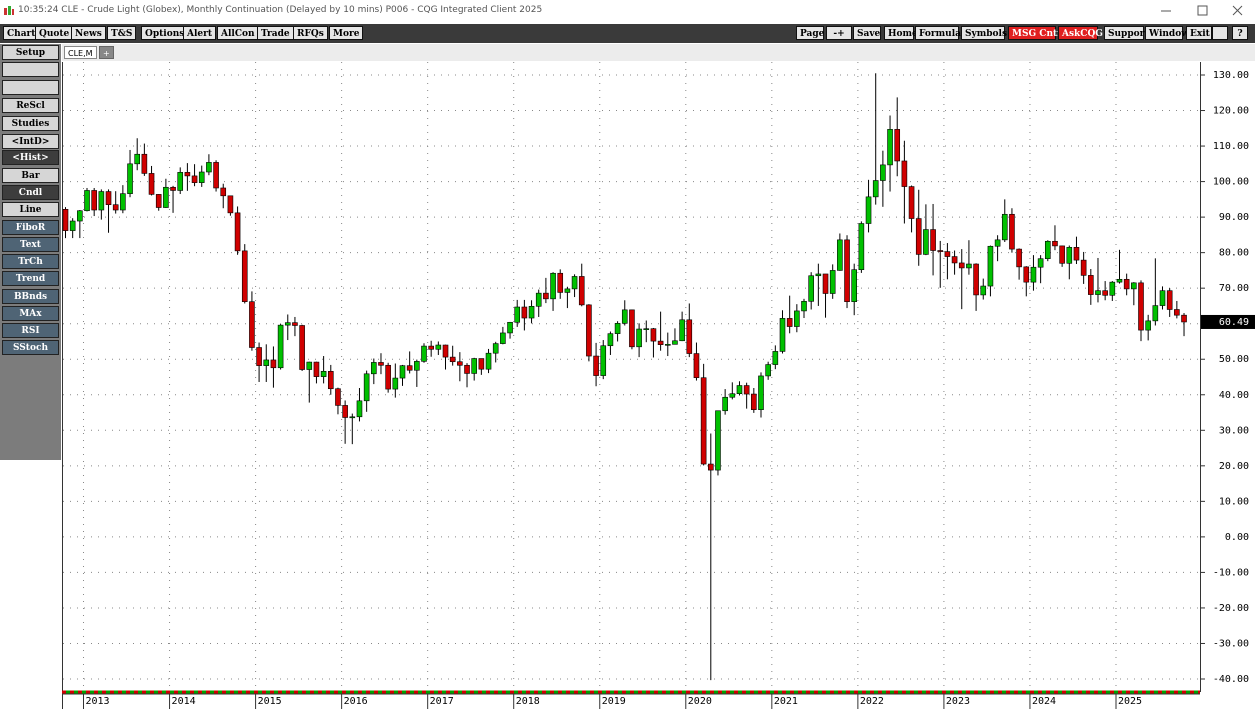 The width and height of the screenshot is (1255, 709). Describe the element at coordinates (30, 141) in the screenshot. I see `sidebar-button: <IntD>` at that location.